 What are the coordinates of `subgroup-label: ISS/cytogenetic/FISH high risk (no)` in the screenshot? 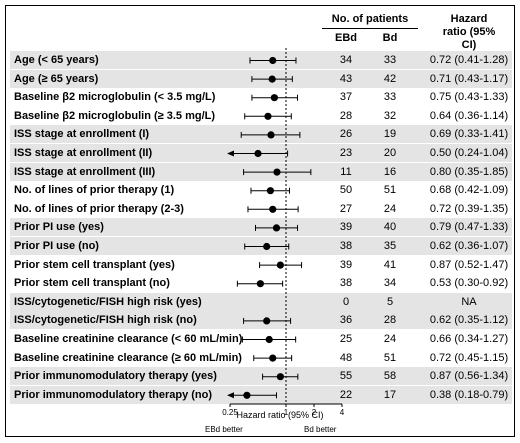 It's located at (105, 320).